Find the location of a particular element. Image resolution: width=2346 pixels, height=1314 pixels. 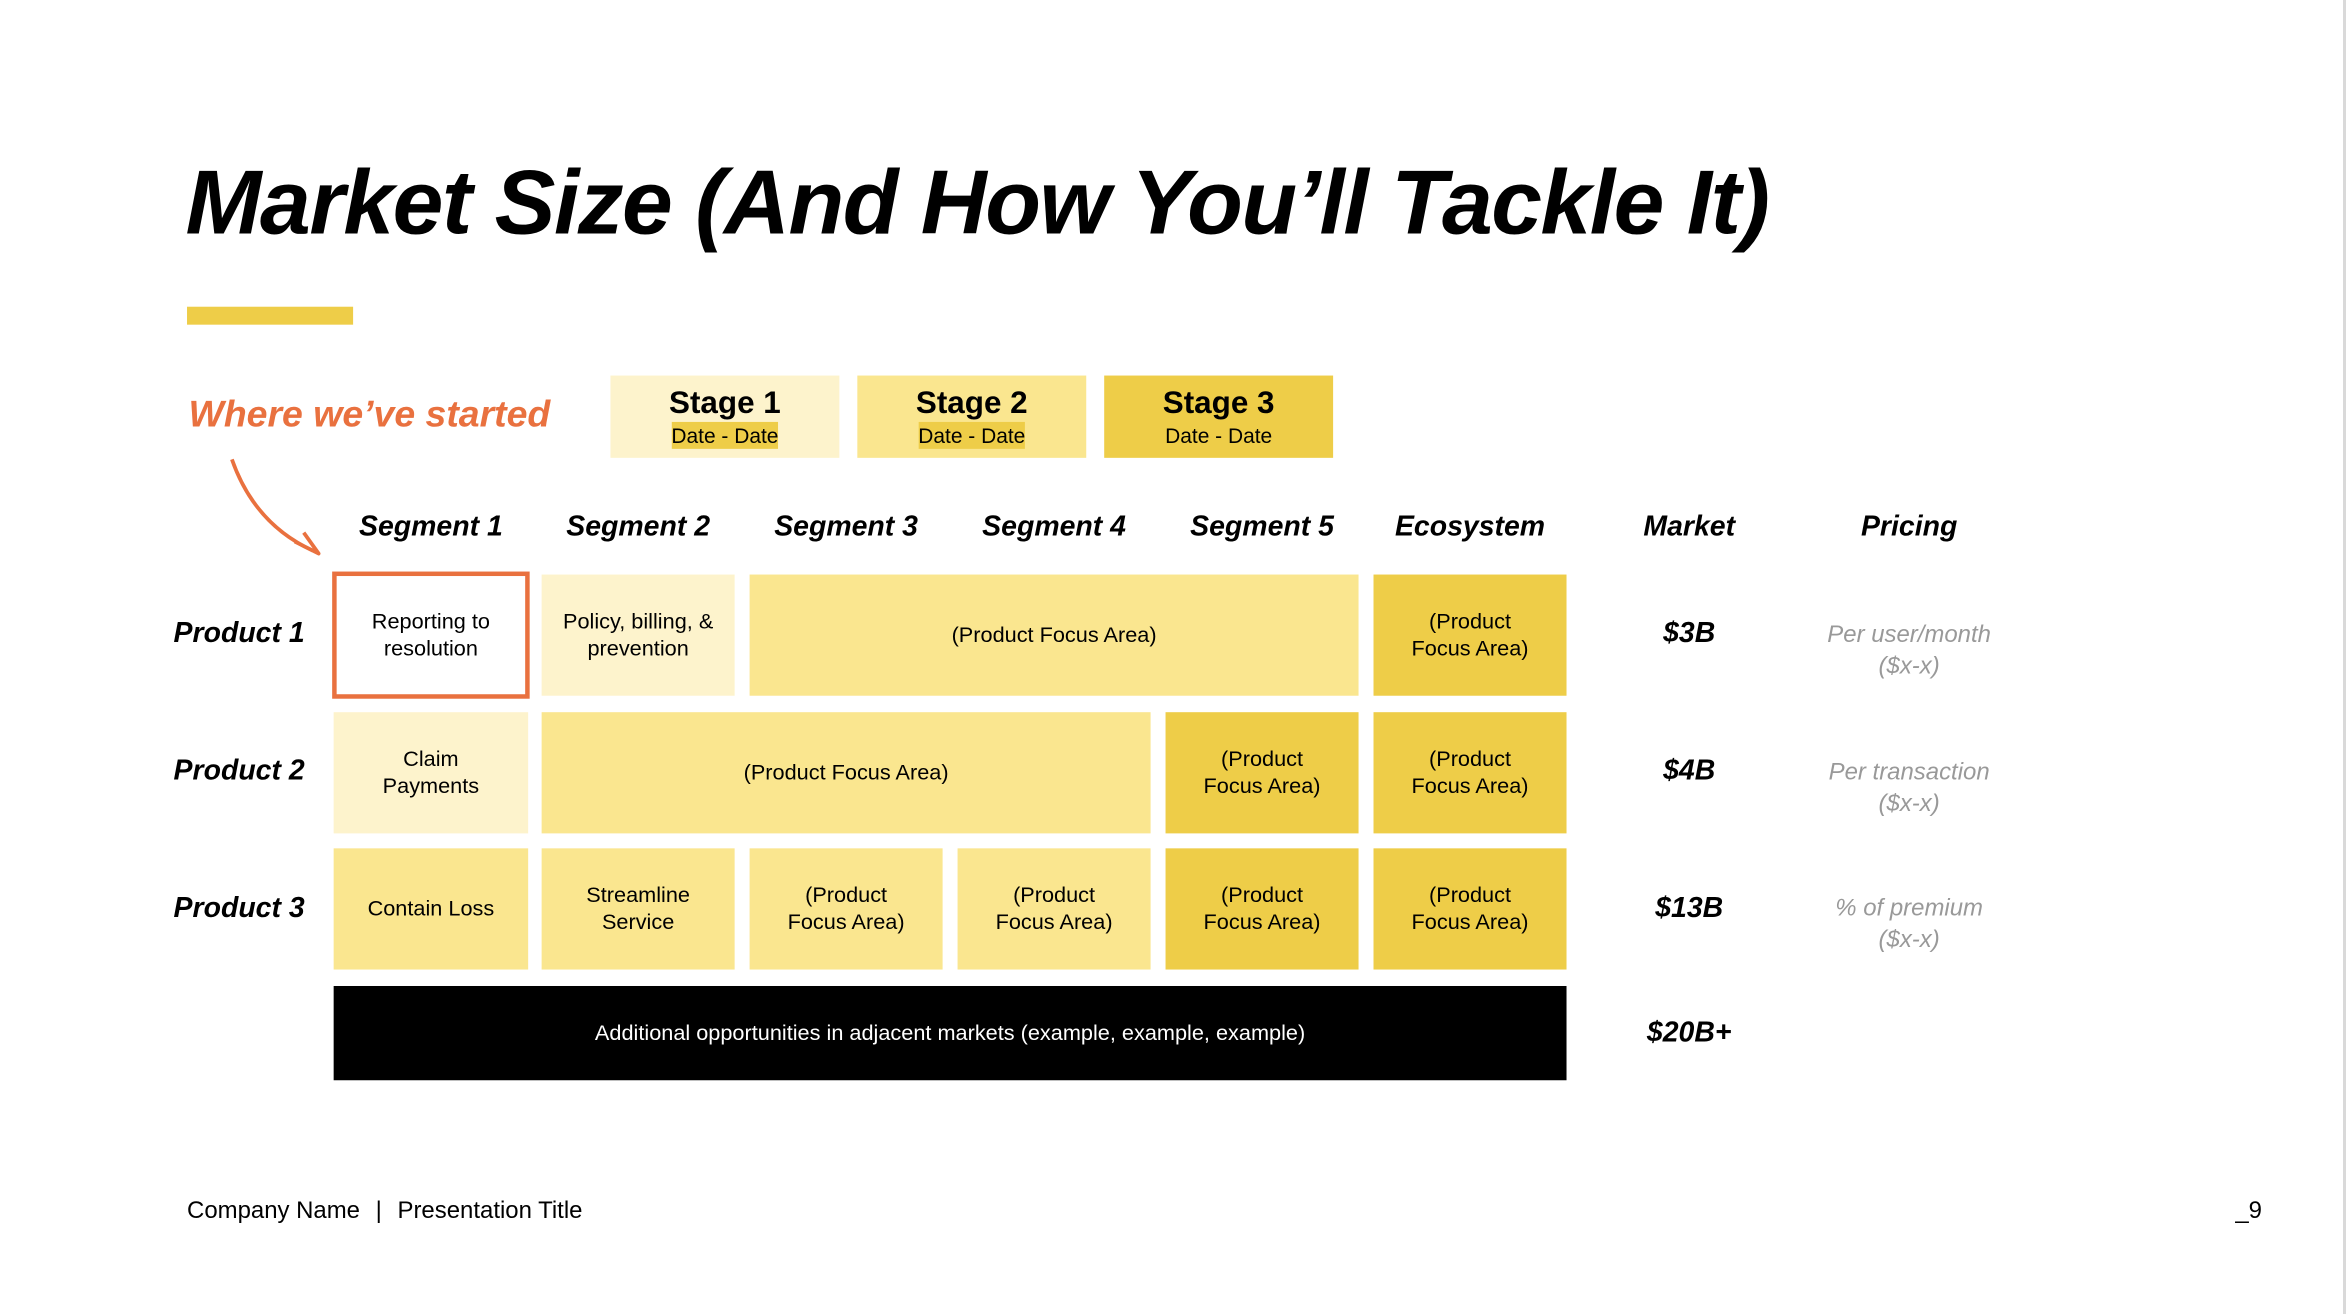

company-name: Company Name is located at coordinates (273, 1211).